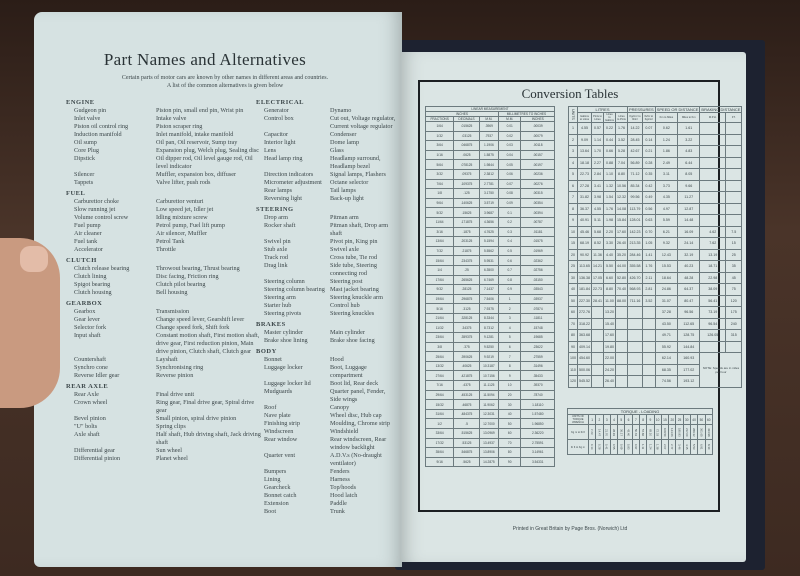 The image size is (800, 576). What do you see at coordinates (666, 254) in the screenshot?
I see `table-cell: 12.43` at bounding box center [666, 254].